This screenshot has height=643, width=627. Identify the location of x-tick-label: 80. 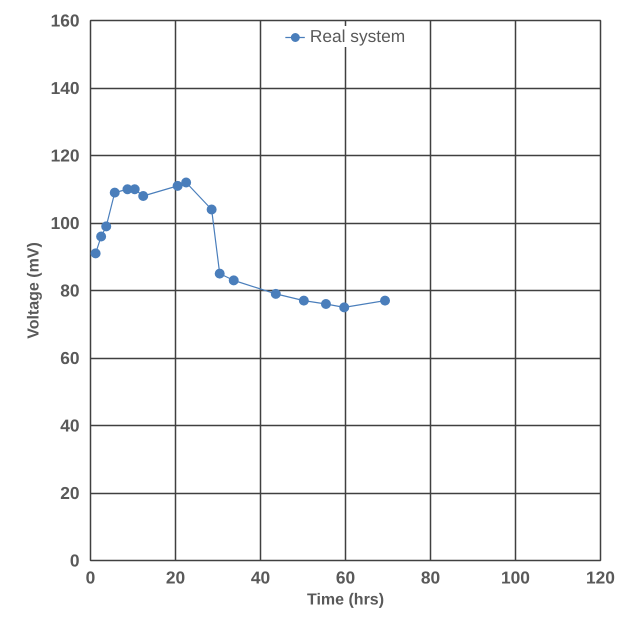
(430, 578).